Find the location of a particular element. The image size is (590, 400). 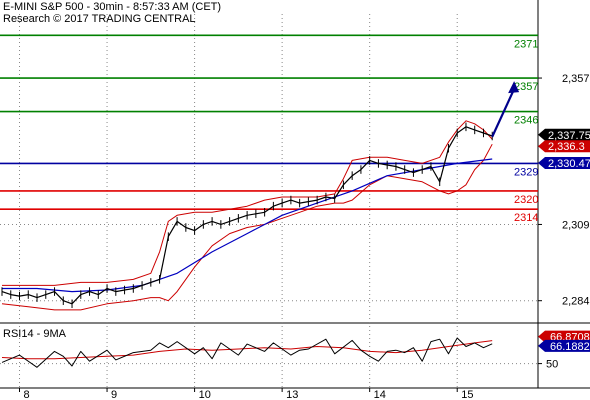

x-tick-label: 13 is located at coordinates (292, 394).